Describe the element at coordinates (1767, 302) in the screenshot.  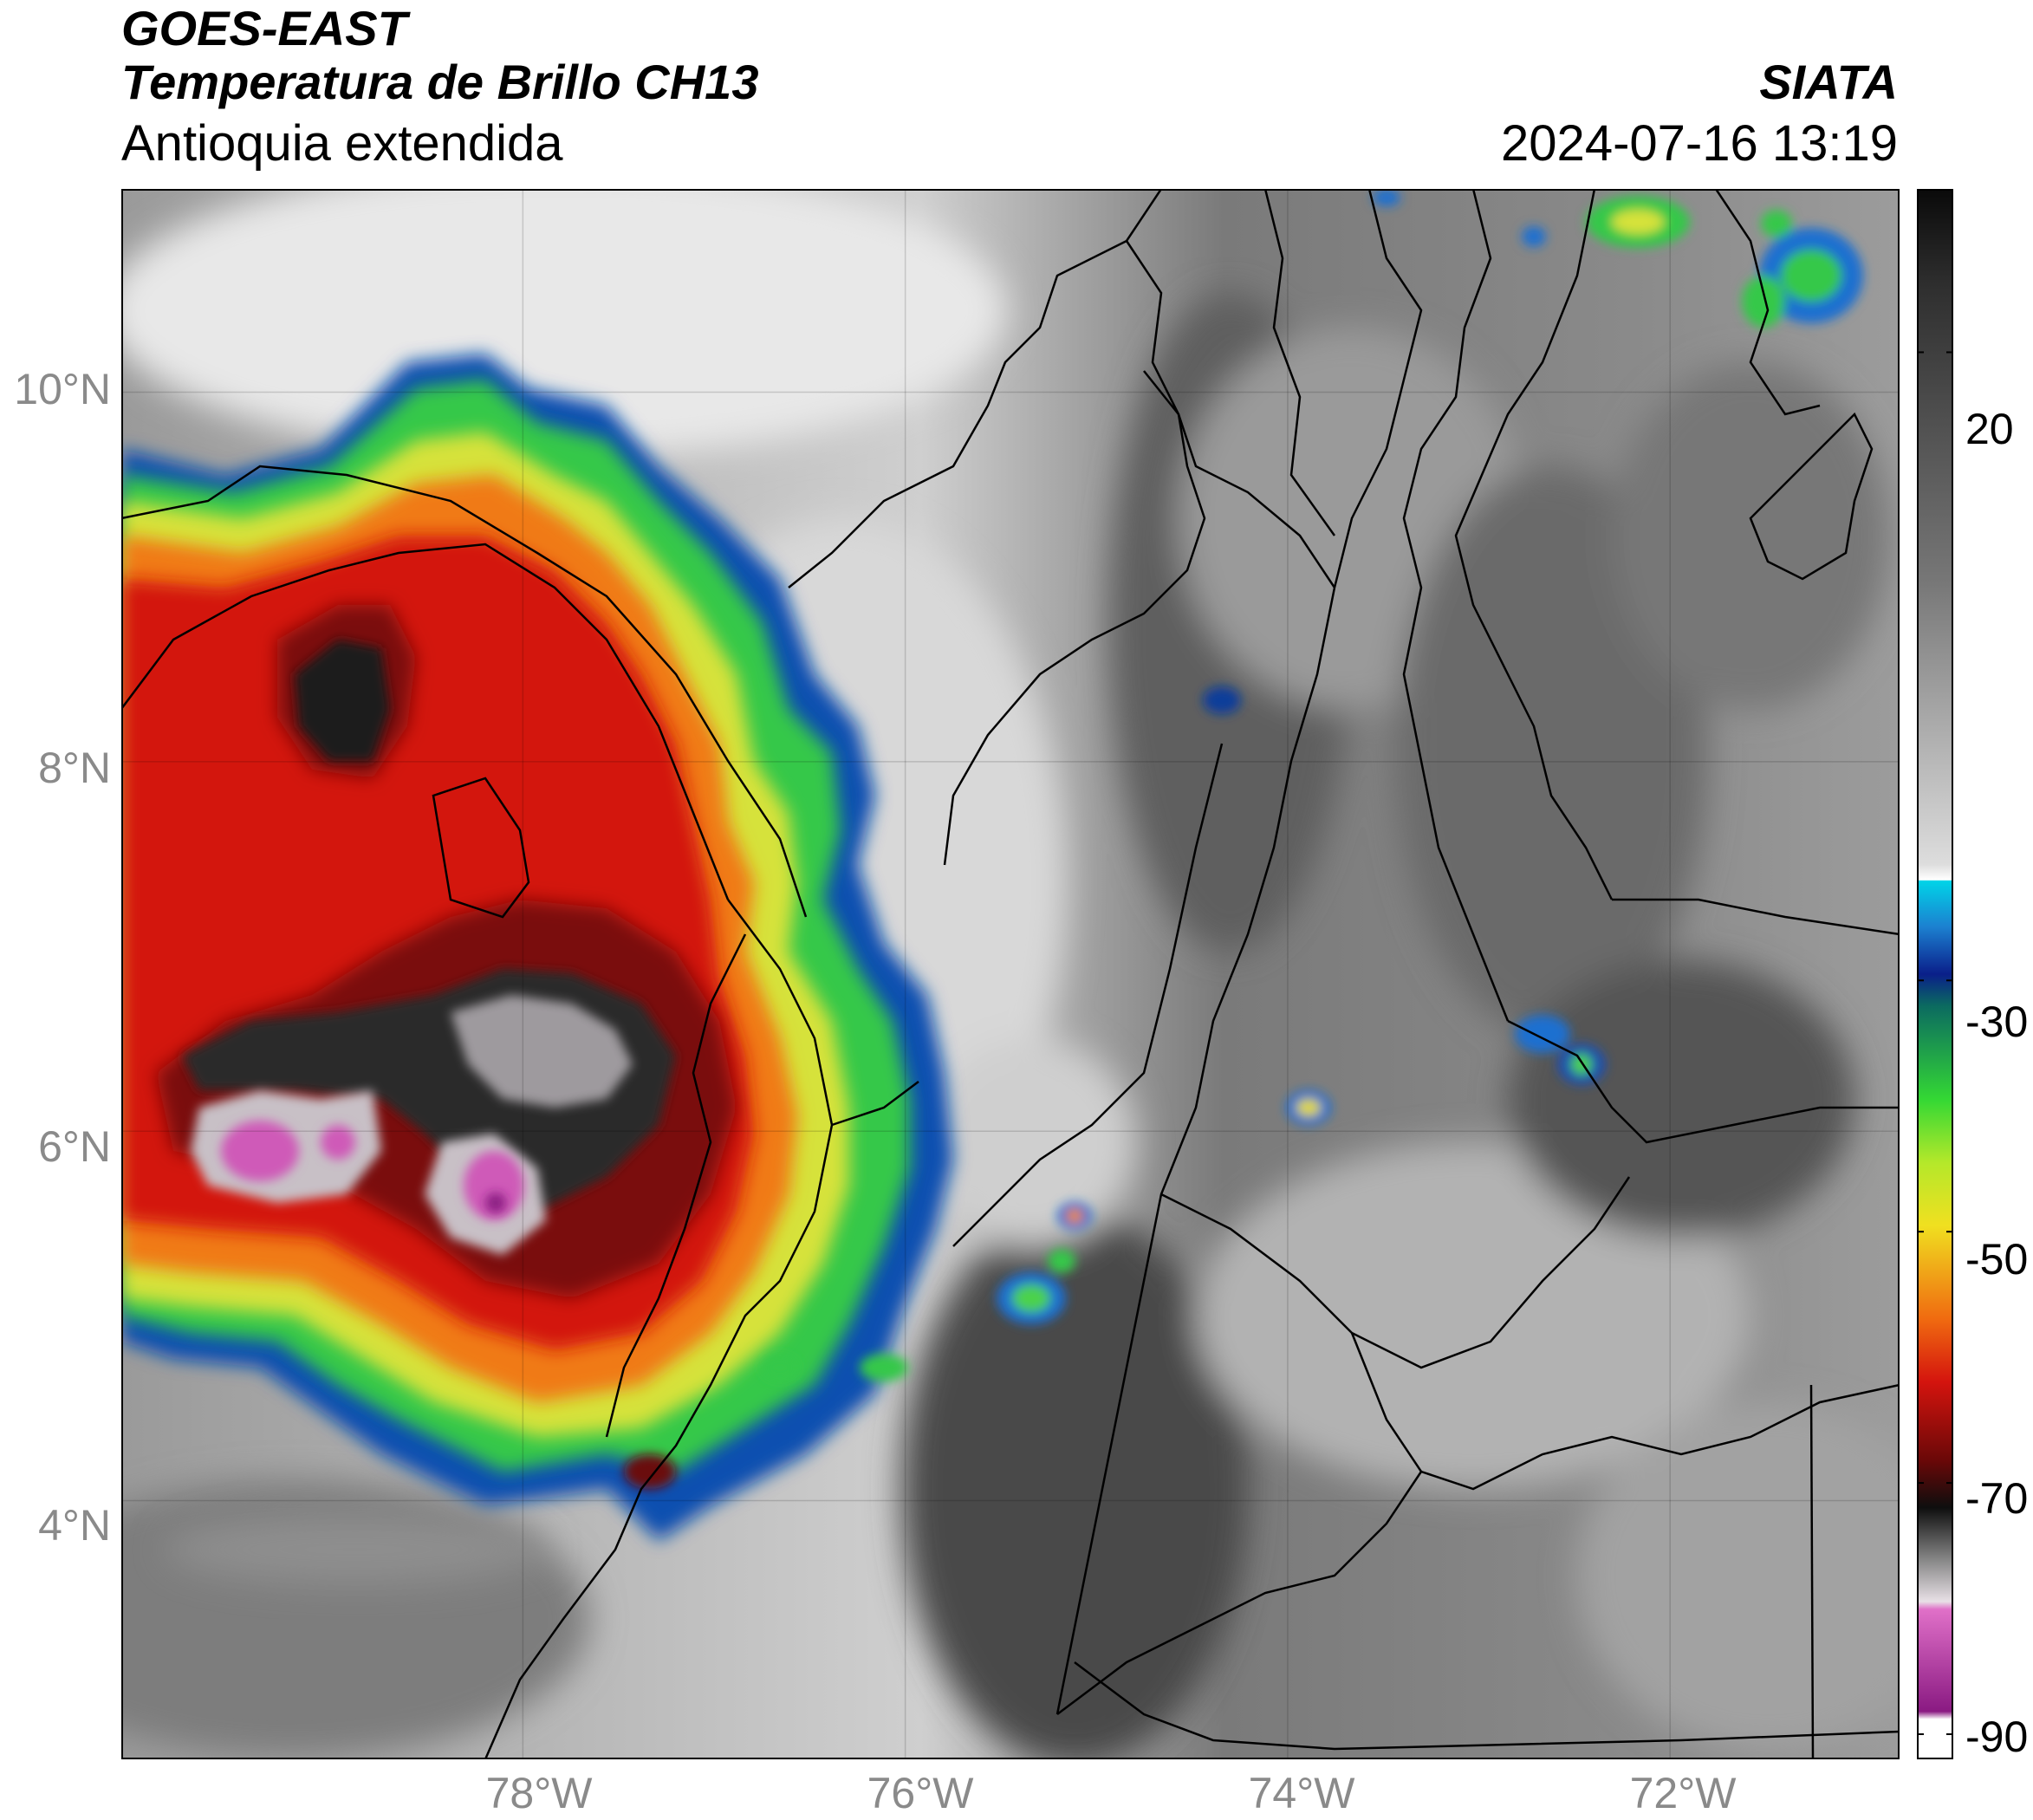
I see `border-segment-guajira` at that location.